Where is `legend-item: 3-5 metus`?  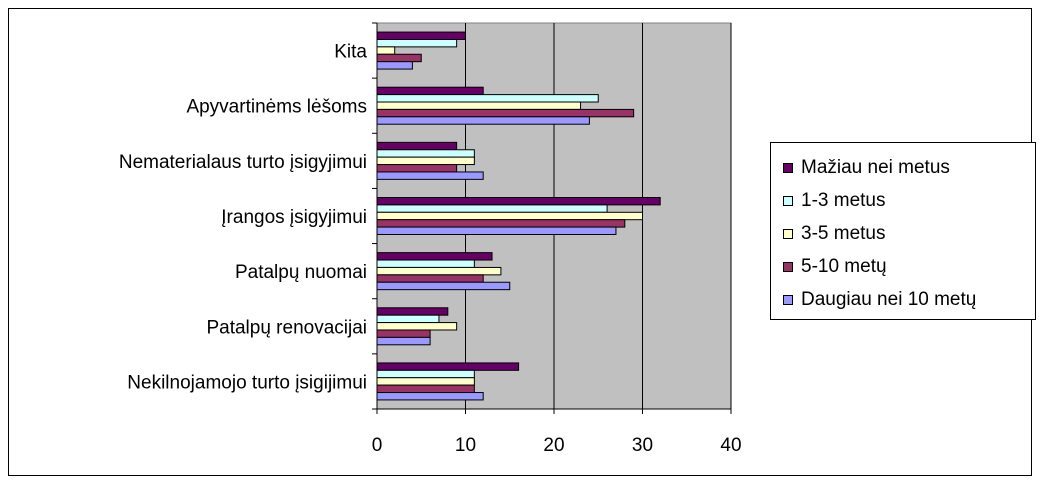
legend-item: 3-5 metus is located at coordinates (834, 234).